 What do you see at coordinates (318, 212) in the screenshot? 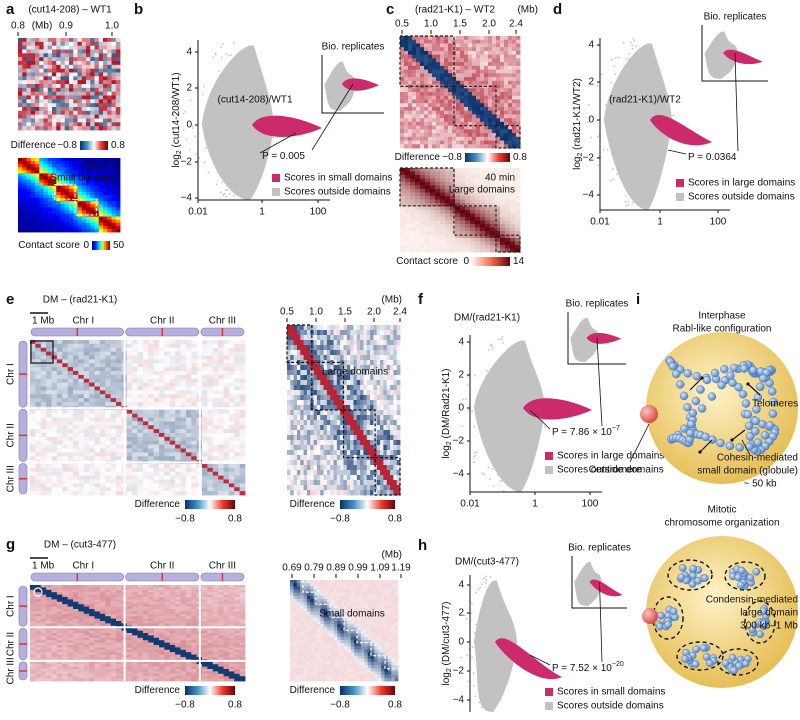
I see `x-tick-label: 100` at bounding box center [318, 212].